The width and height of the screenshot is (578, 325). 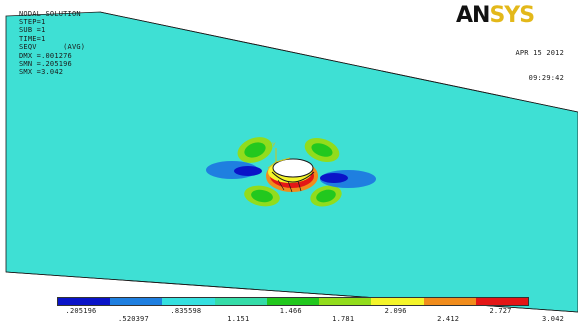 I want to click on legend-label-lower: 1.781, so click(x=343, y=319).